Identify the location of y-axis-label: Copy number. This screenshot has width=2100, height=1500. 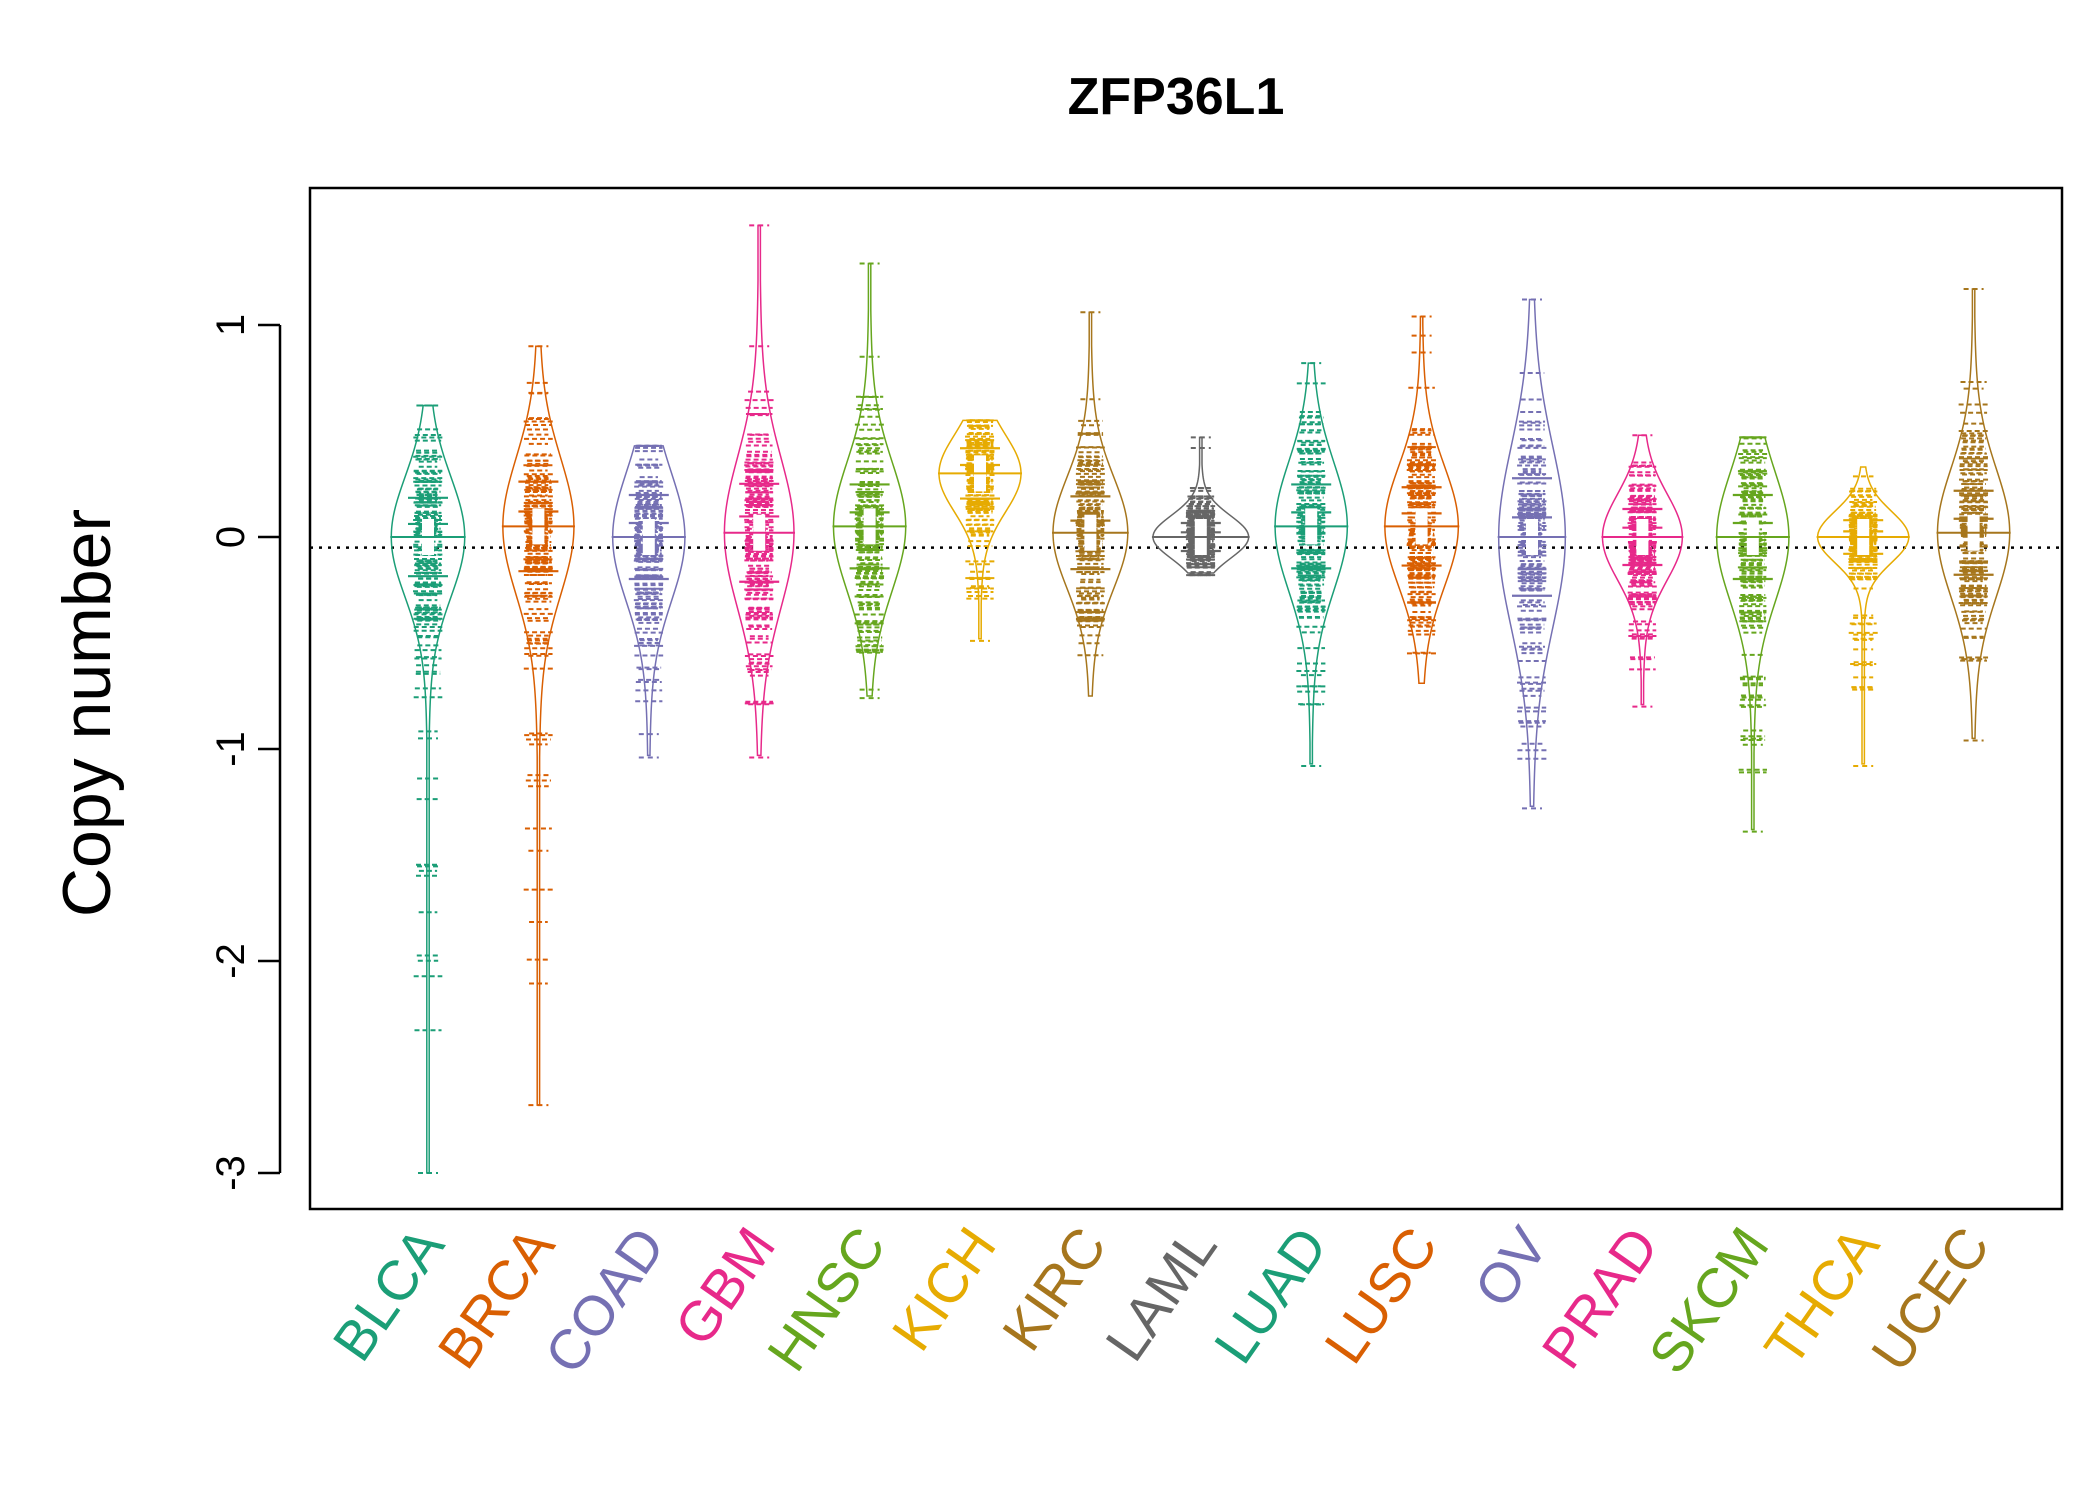
(87, 713).